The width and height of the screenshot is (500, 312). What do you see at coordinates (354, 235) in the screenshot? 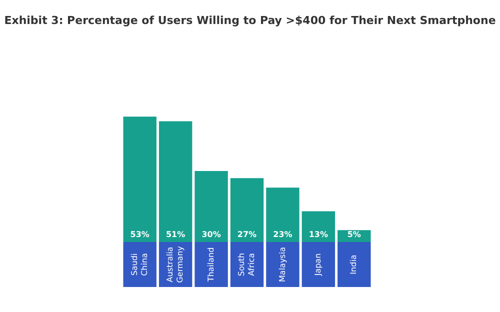
I see `data-label: 5%` at bounding box center [354, 235].